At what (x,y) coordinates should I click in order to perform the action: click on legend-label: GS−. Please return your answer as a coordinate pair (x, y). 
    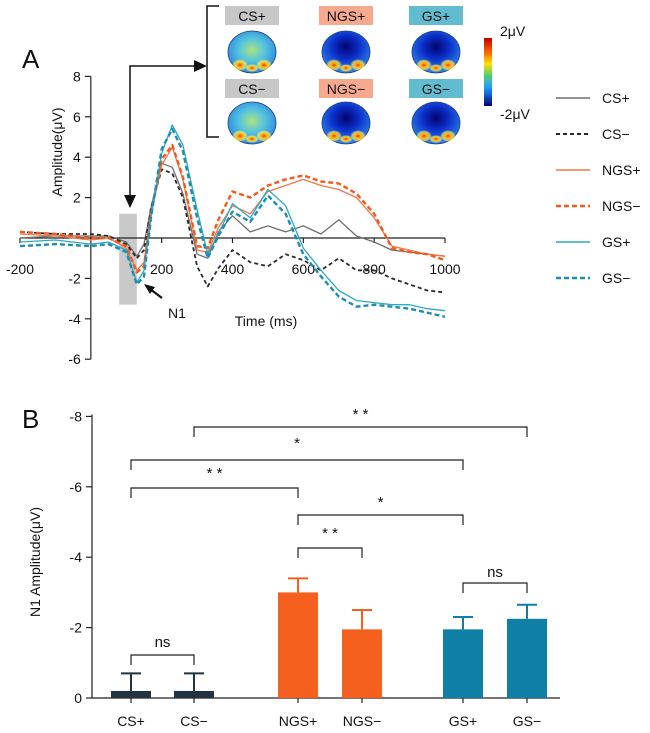
    Looking at the image, I should click on (616, 278).